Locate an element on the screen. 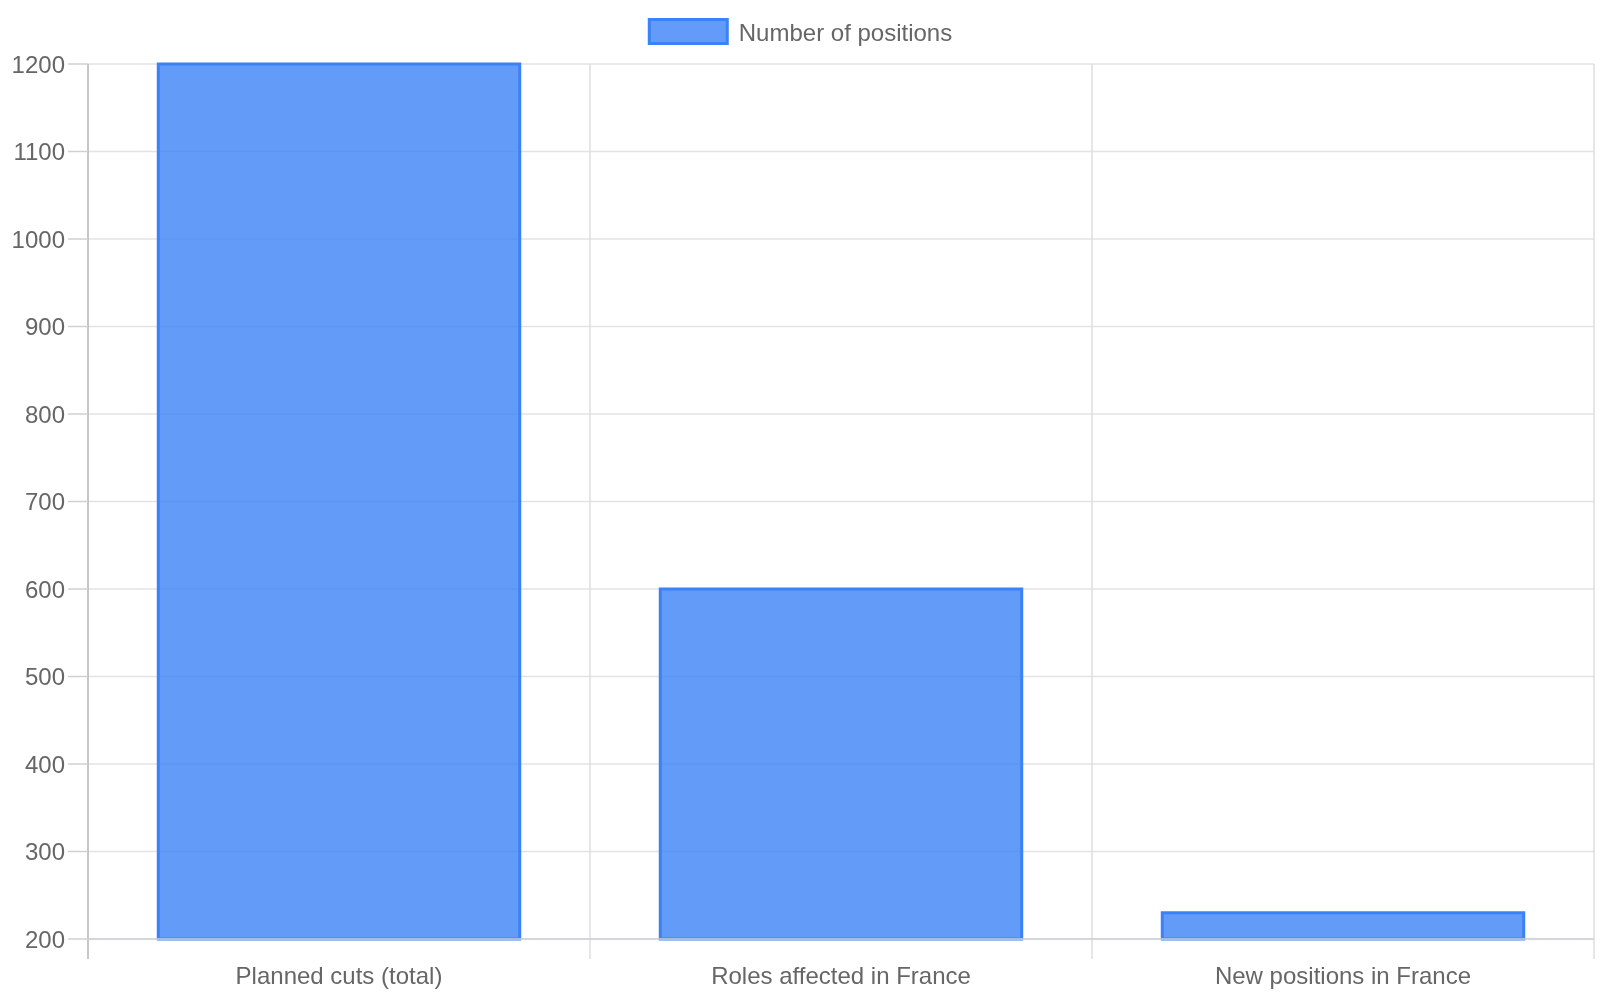 The height and width of the screenshot is (1000, 1600). y-tick-label: 1200 is located at coordinates (38, 64).